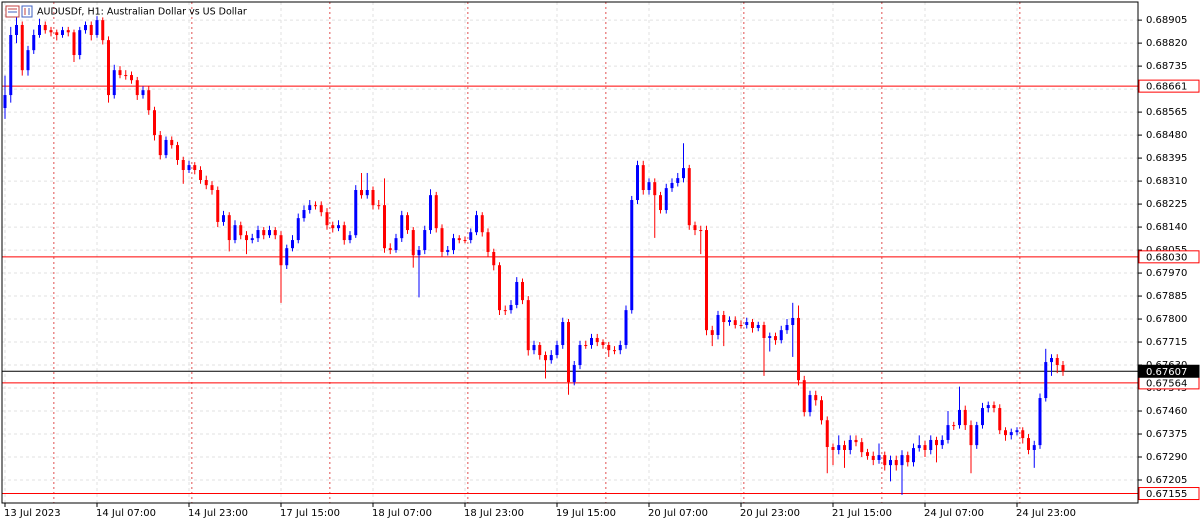 The height and width of the screenshot is (521, 1200). What do you see at coordinates (1166, 494) in the screenshot?
I see `level-label: 0.67155` at bounding box center [1166, 494].